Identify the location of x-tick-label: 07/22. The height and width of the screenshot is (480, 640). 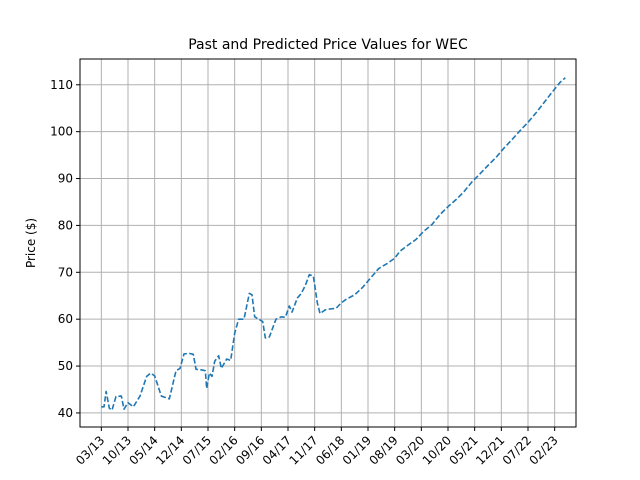
(517, 450).